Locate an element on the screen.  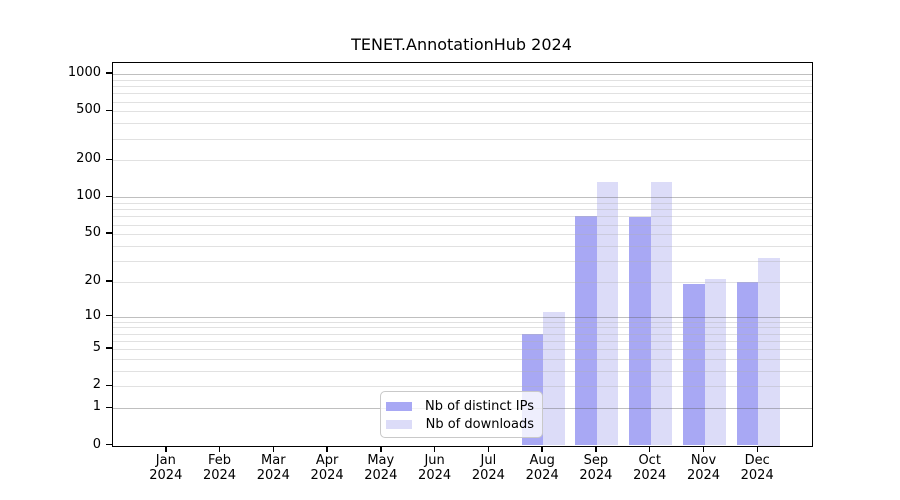
bar-downloads-aug is located at coordinates (554, 378).